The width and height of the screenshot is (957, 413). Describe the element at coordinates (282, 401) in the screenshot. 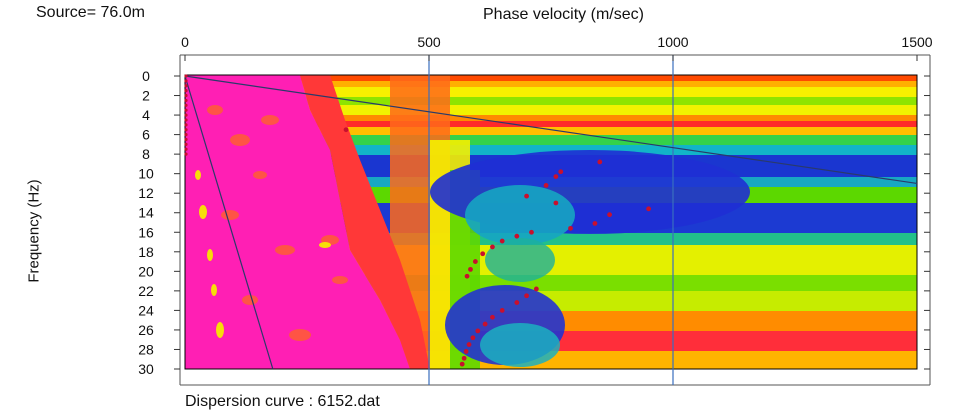

I see `footer-dispersion-file: Dispersion curve : 6152.dat` at that location.